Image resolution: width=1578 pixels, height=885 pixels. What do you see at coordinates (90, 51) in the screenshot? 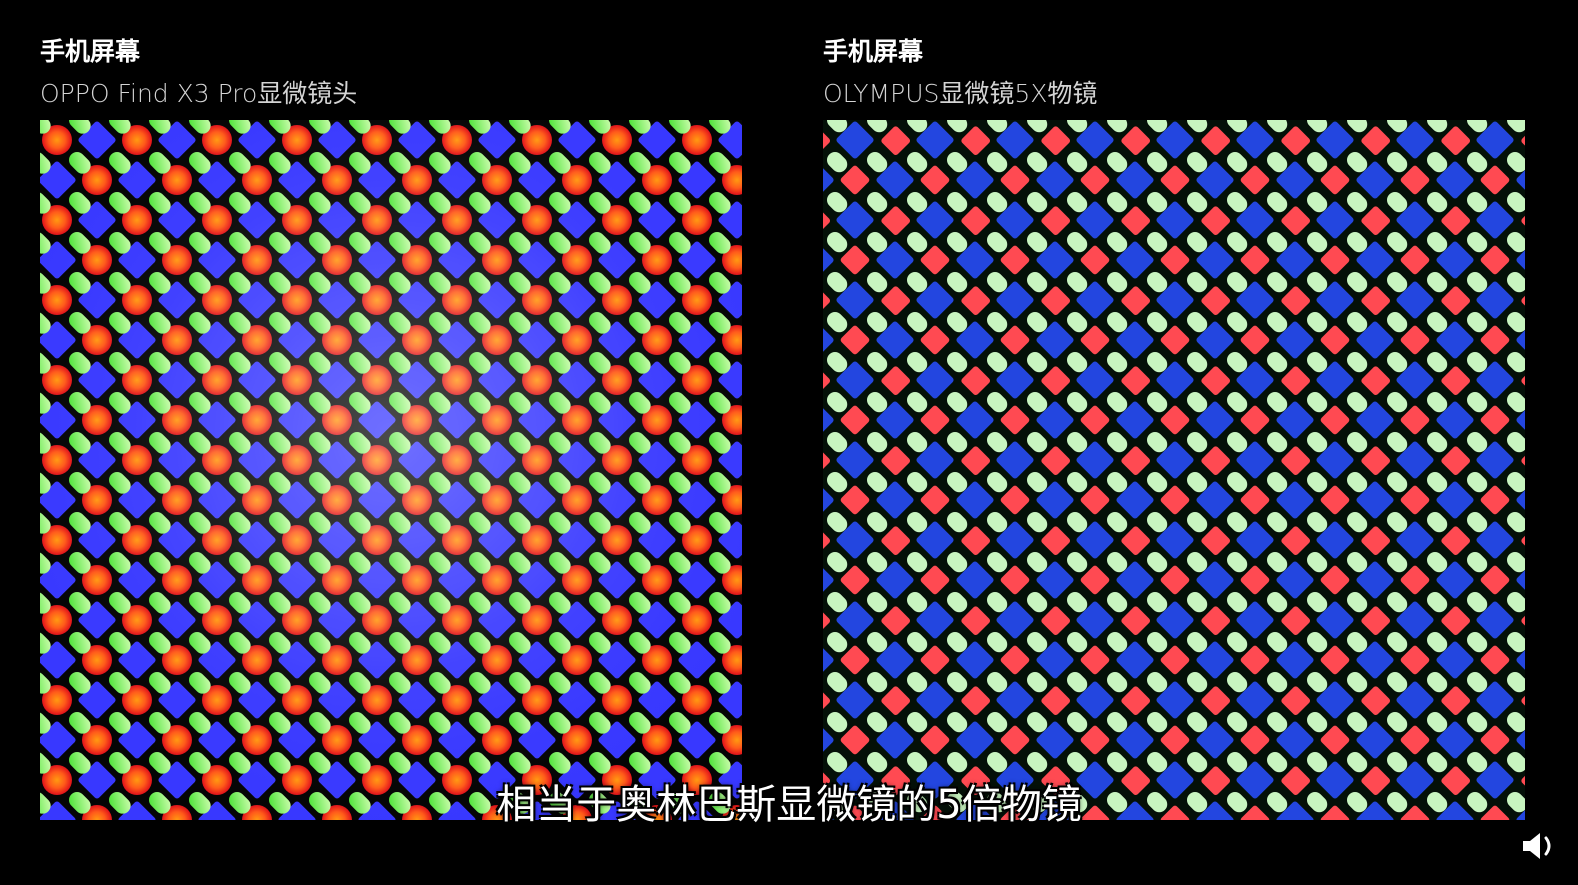
I see `left-title: 手机屏幕` at bounding box center [90, 51].